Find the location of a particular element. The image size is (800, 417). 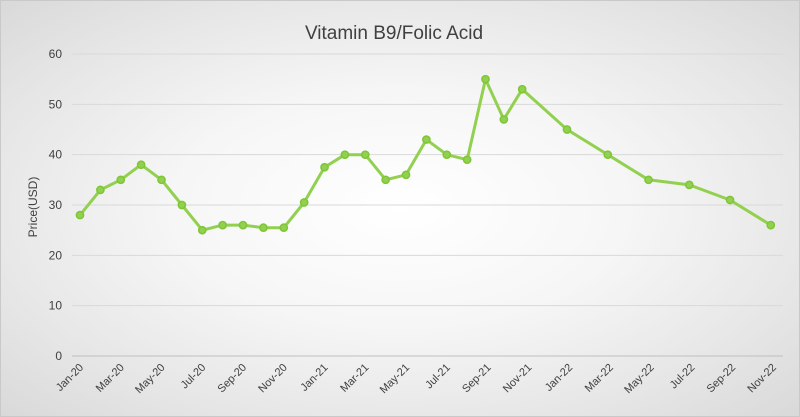

x-tick-label: Jul-21 is located at coordinates (438, 377).